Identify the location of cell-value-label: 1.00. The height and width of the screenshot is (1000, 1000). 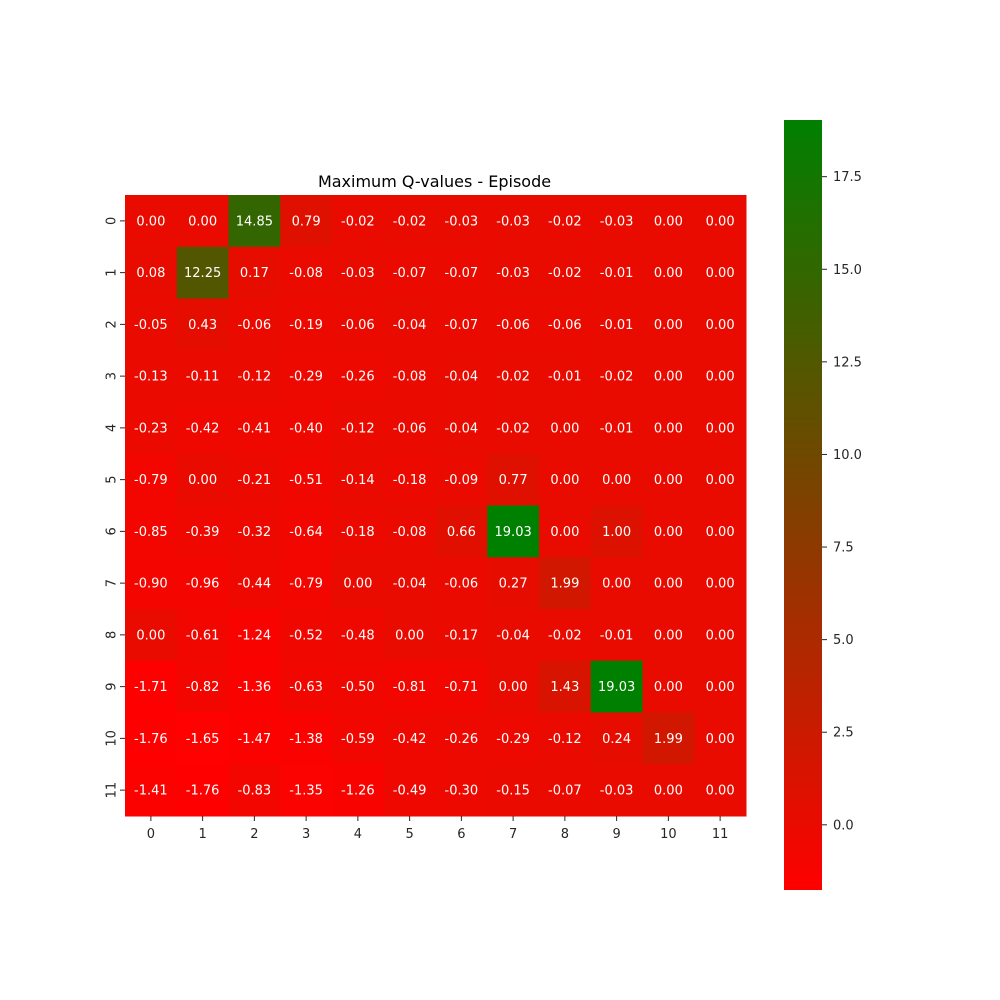
(616, 532).